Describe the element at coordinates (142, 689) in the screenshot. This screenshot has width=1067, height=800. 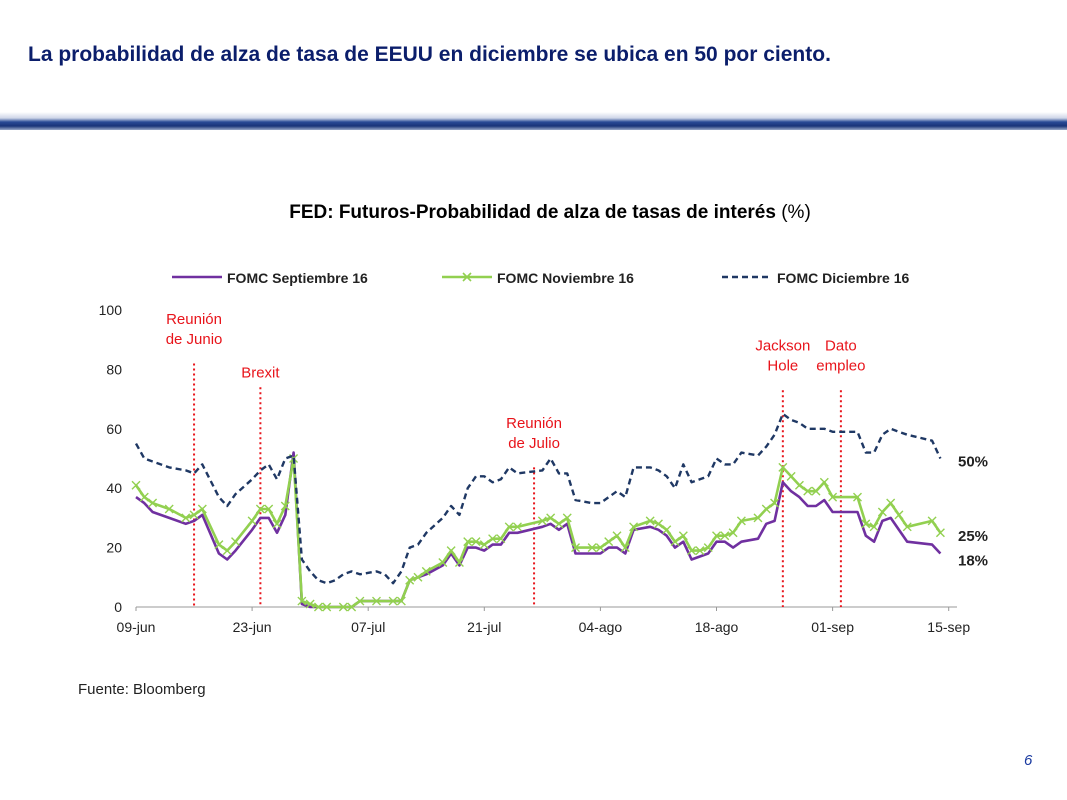
I see `source-note: Fuente: Bloomberg` at that location.